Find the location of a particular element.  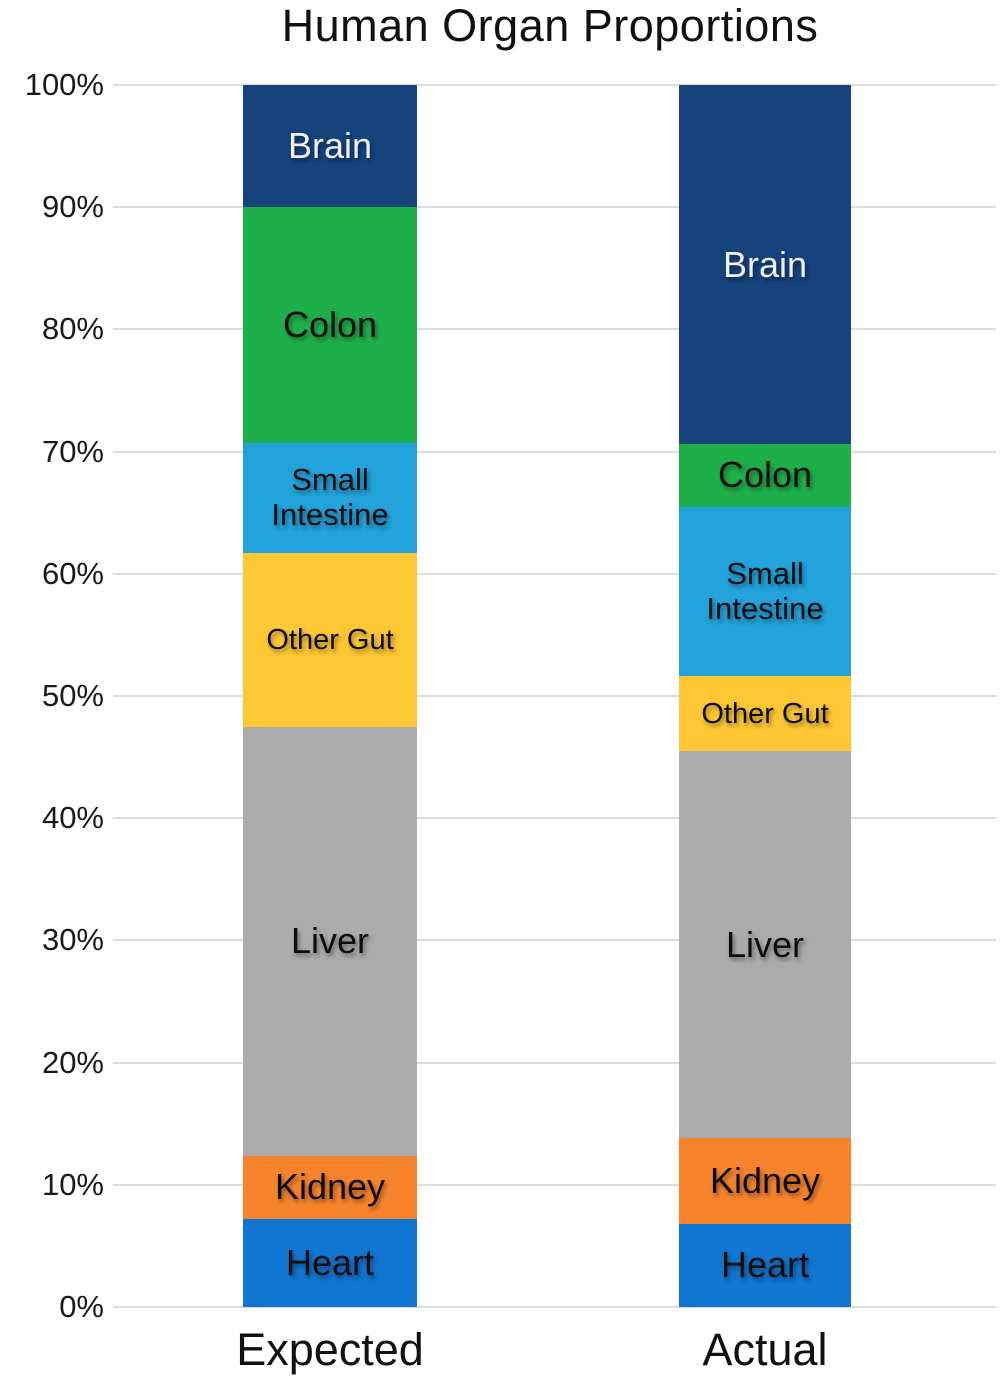

y-axis-tick-label: 50% is located at coordinates (72, 695).